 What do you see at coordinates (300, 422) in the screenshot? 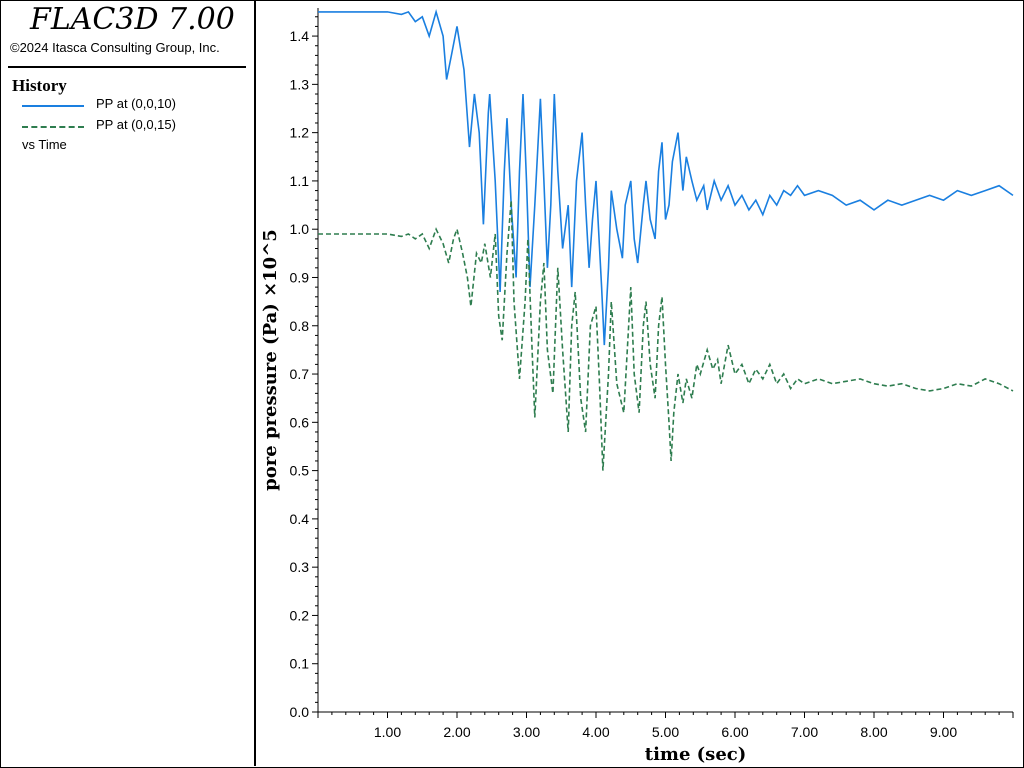
I see `y-tick-label: 0.6` at bounding box center [300, 422].